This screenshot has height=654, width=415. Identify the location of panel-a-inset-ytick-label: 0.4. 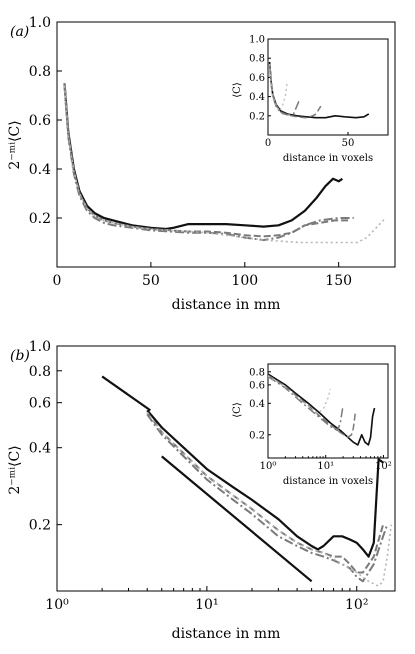
(257, 97).